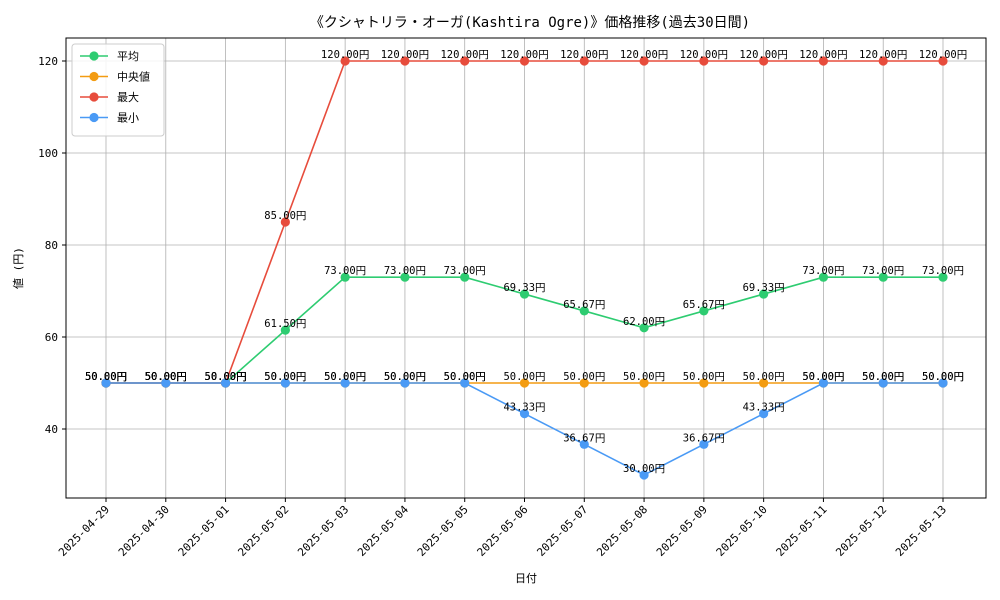 This screenshot has width=1000, height=600. I want to click on data-label: 61.50円, so click(285, 324).